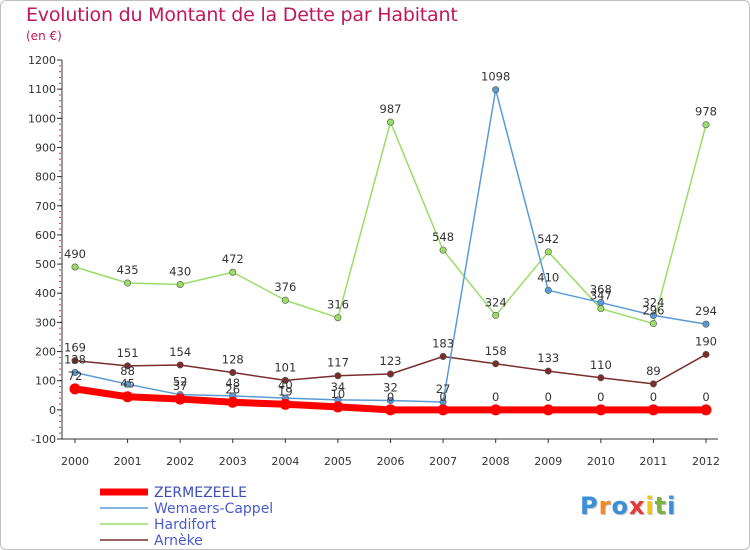 The image size is (750, 550). What do you see at coordinates (52, 410) in the screenshot?
I see `y-tick-label: 0` at bounding box center [52, 410].